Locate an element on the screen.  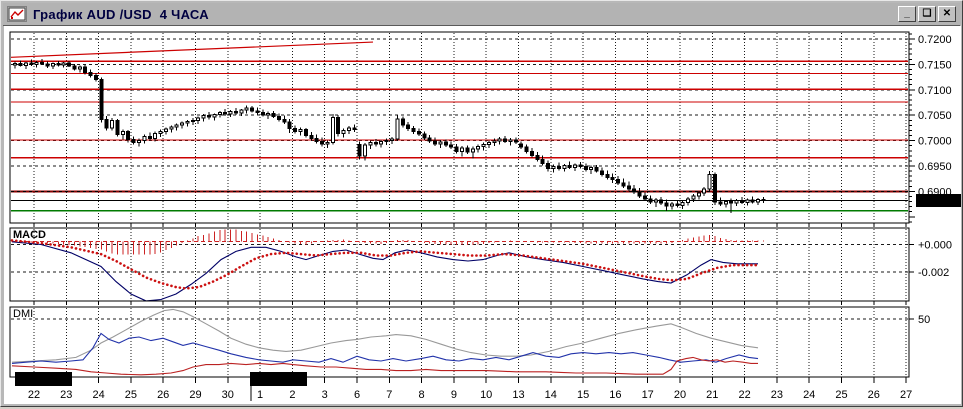
svg-text: 10 is located at coordinates (486, 395).